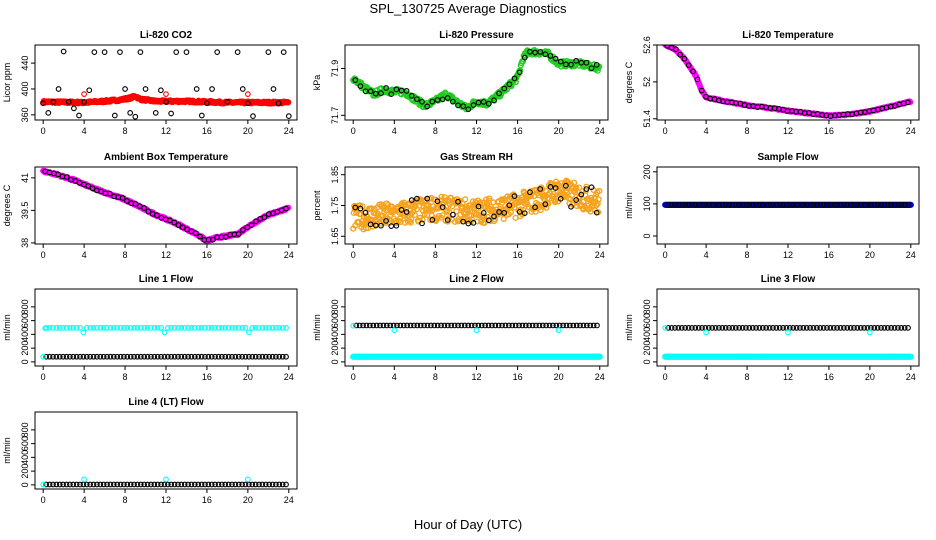 This screenshot has height=540, width=936. I want to click on y-axis-label: Licor ppm, so click(7, 83).